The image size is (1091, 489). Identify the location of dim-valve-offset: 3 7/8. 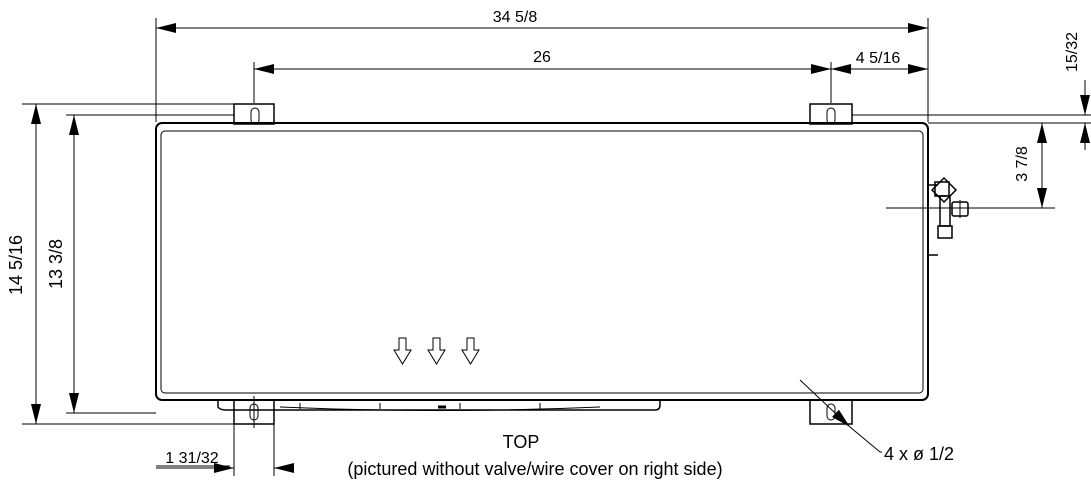
(1022, 164).